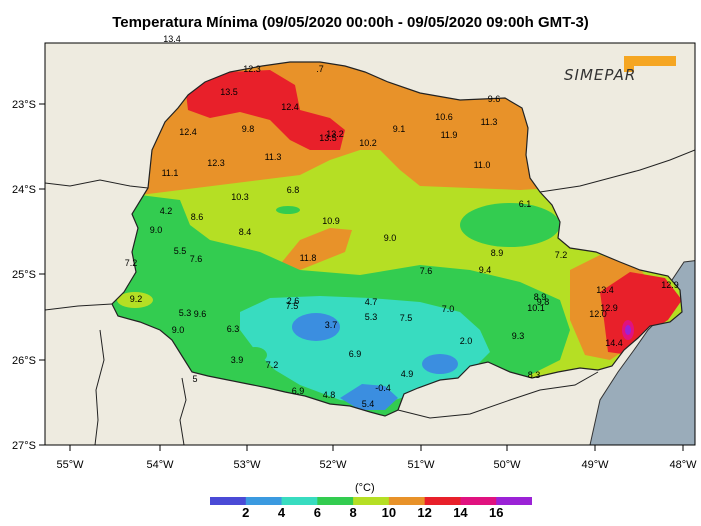  Describe the element at coordinates (496, 512) in the screenshot. I see `colorbar-label: 16` at that location.